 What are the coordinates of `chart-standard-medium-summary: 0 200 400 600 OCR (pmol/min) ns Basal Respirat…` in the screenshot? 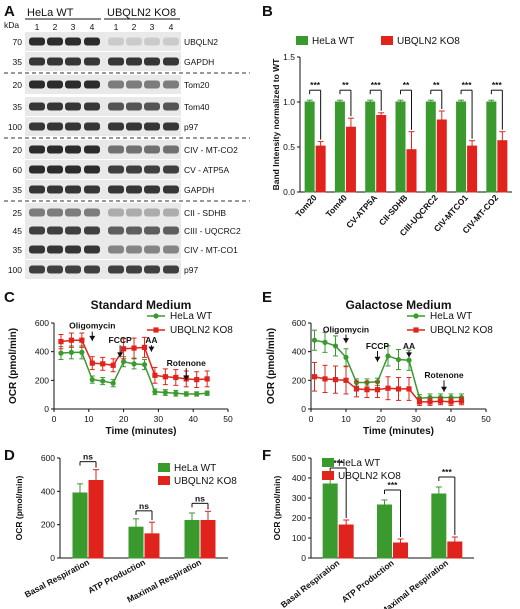 It's located at (125, 528).